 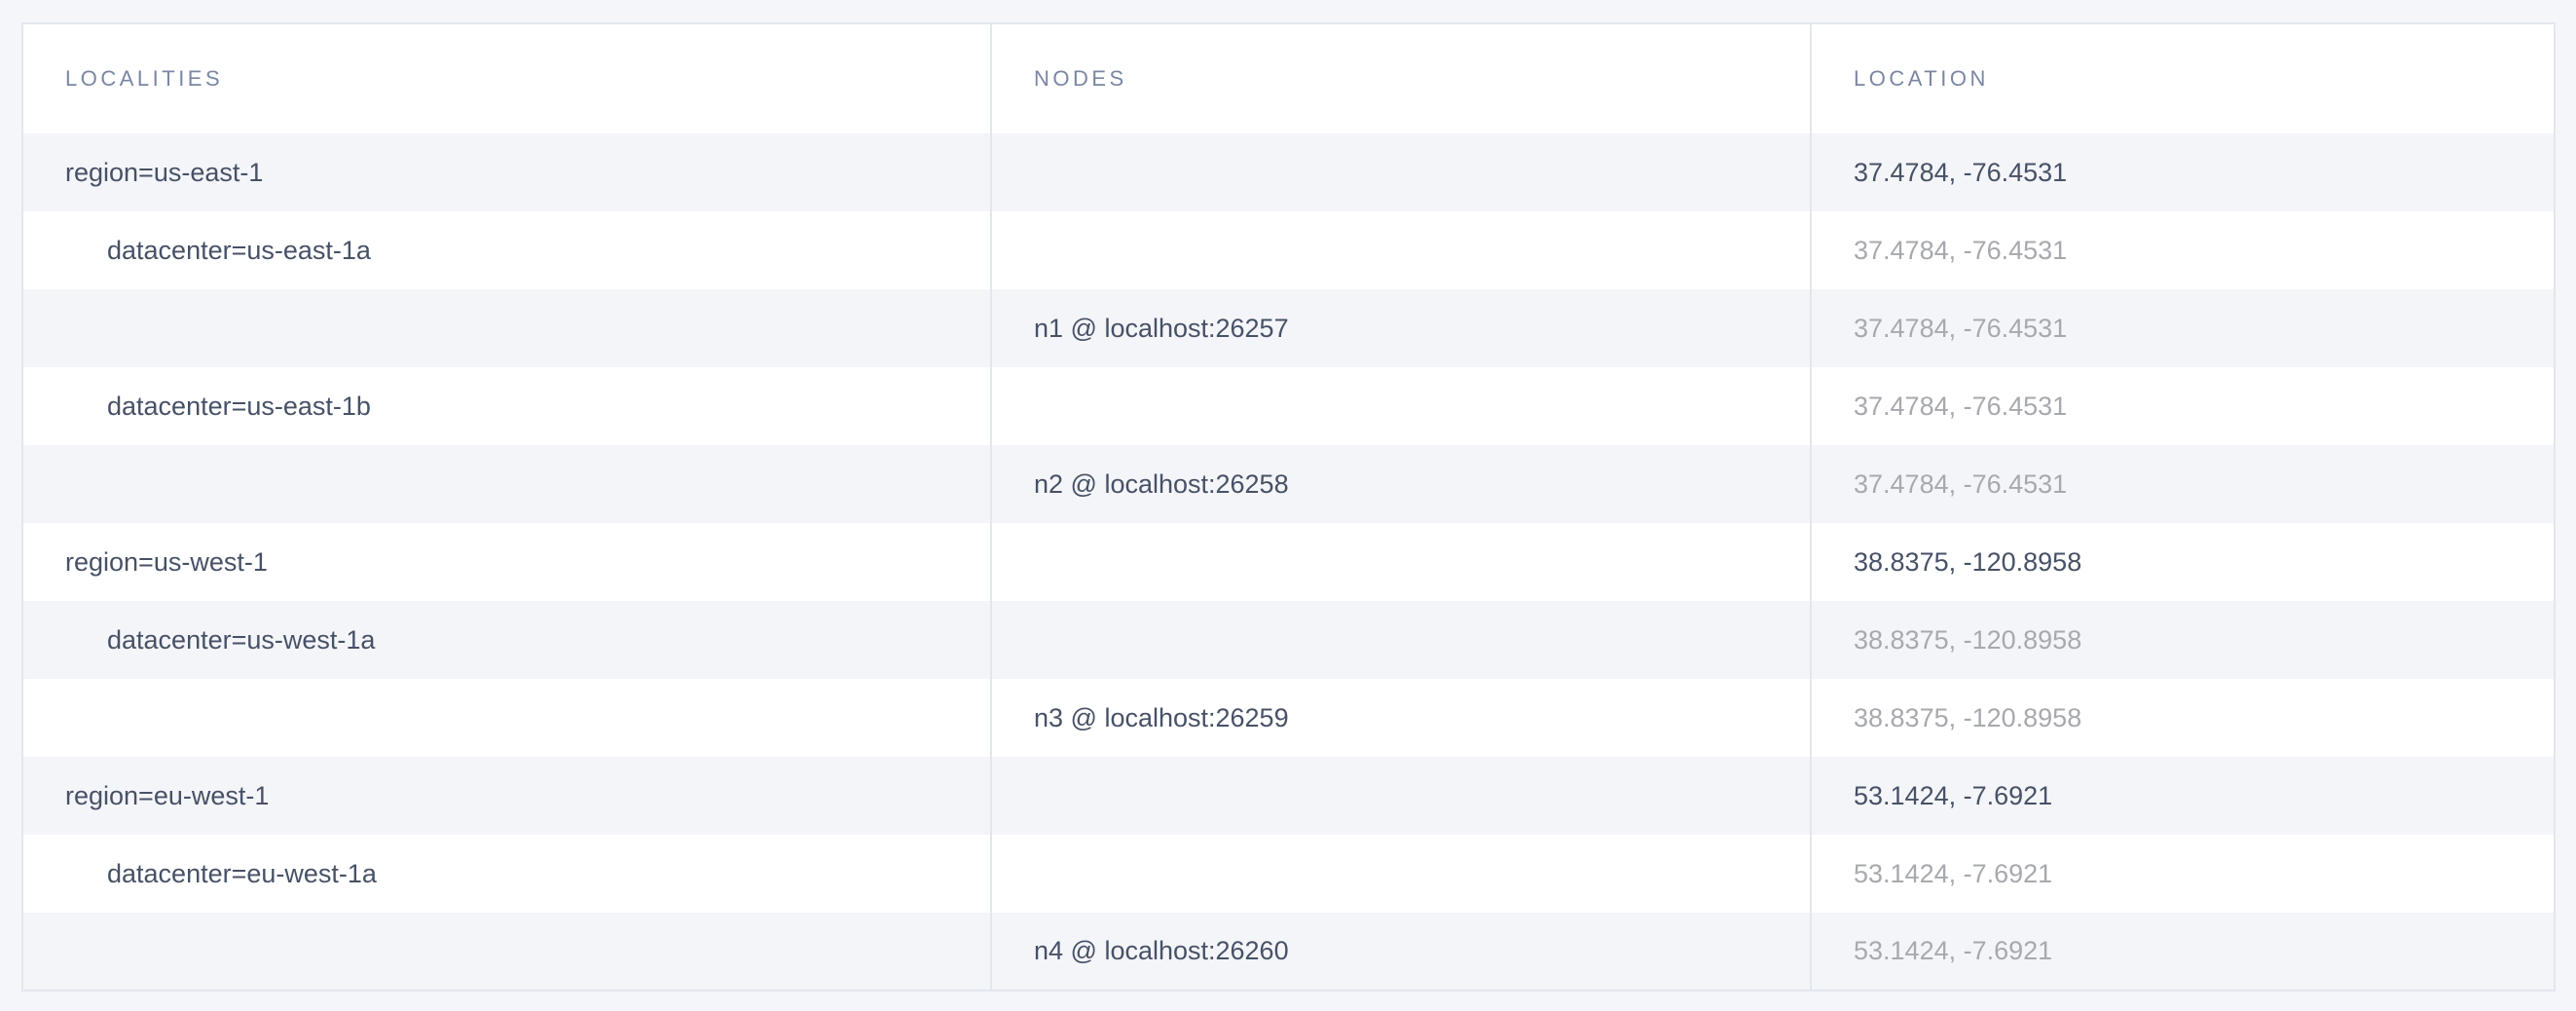 What do you see at coordinates (1400, 718) in the screenshot?
I see `node-cell: n3 @ localhost:26259` at bounding box center [1400, 718].